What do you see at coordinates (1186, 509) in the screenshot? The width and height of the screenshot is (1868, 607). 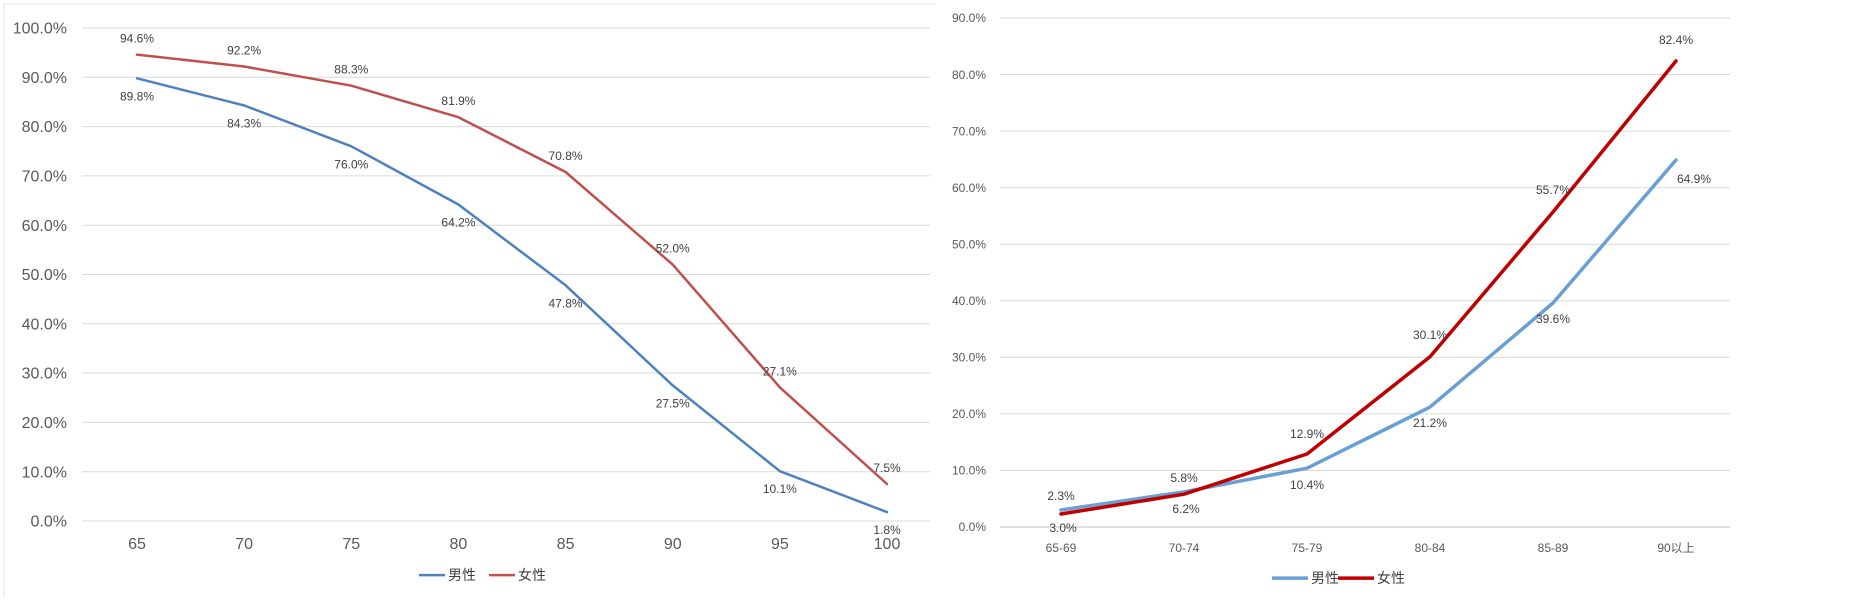 I see `data-label: 6.2%` at bounding box center [1186, 509].